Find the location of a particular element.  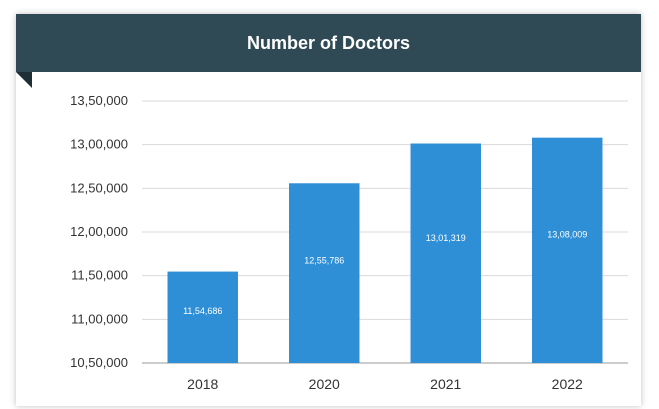

data-label: 13,08,009 is located at coordinates (567, 235).